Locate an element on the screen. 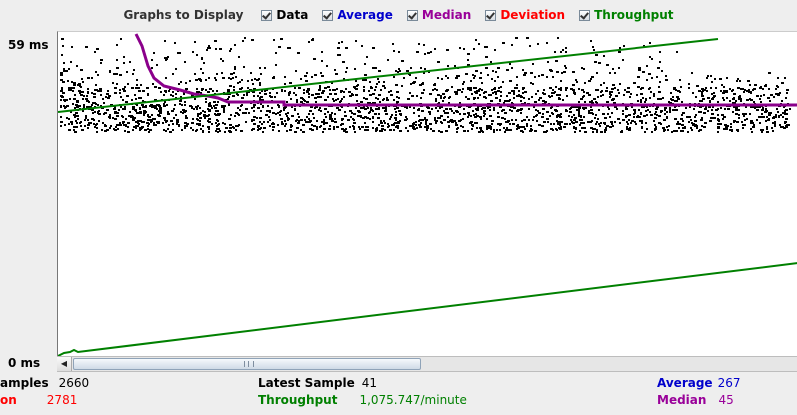 The height and width of the screenshot is (415, 797). scroll-thumb is located at coordinates (247, 364).